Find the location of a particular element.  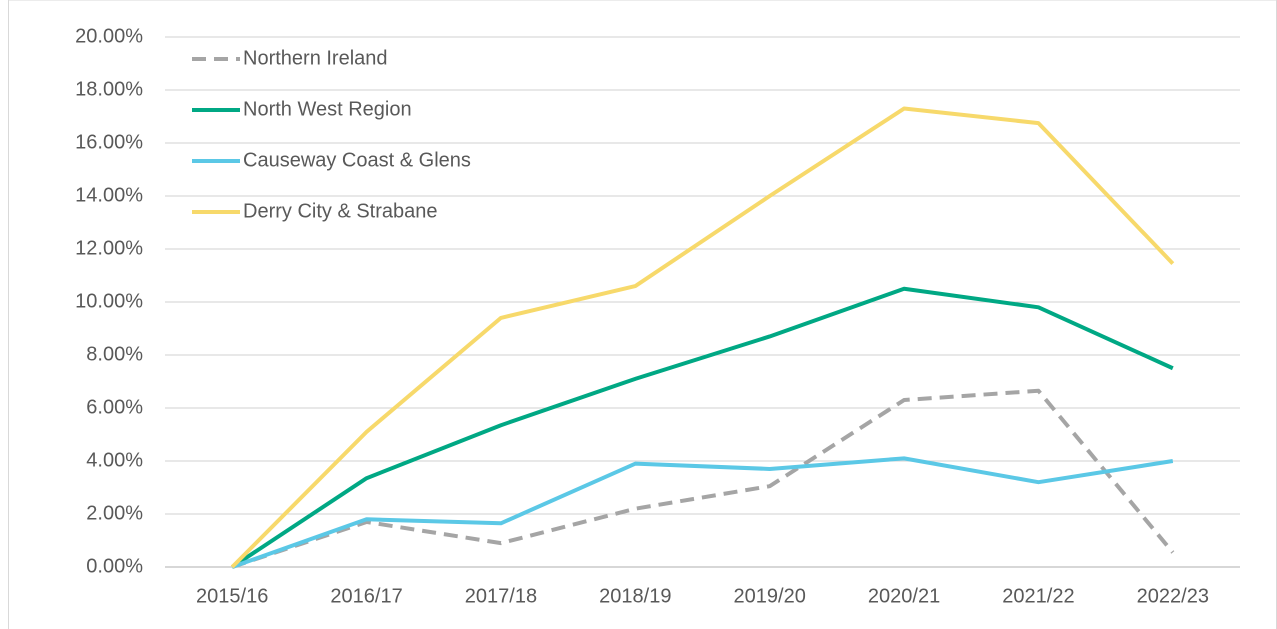

legend-label: North West Region is located at coordinates (327, 109).